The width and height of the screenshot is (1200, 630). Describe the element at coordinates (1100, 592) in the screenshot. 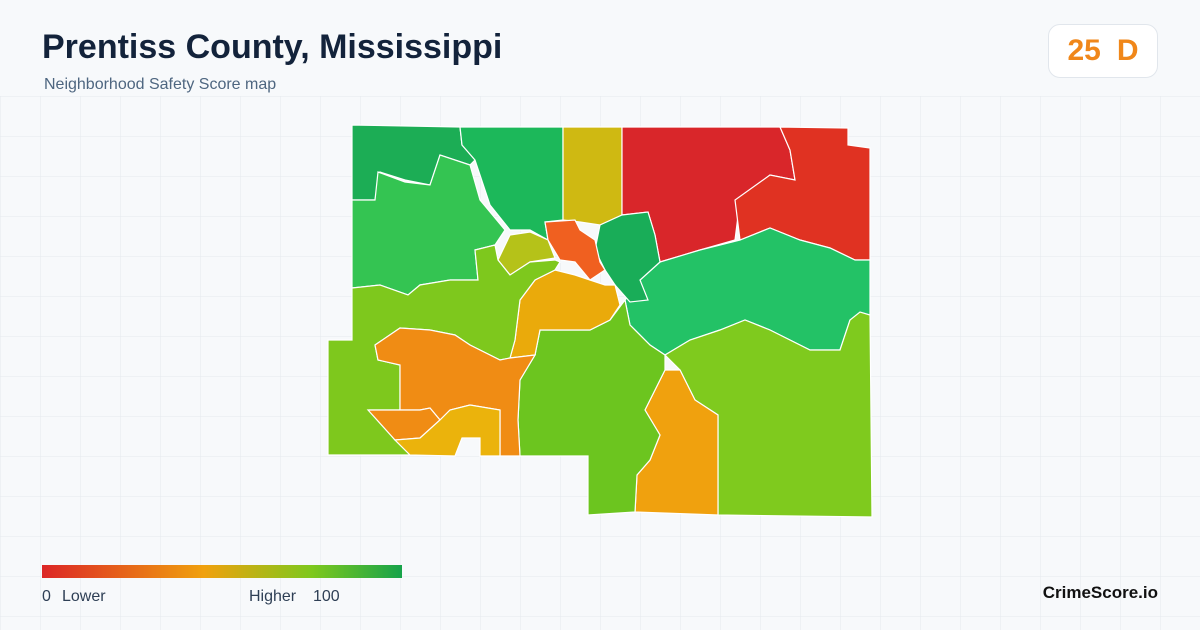

I see `brand: CrimeScore.io` at that location.